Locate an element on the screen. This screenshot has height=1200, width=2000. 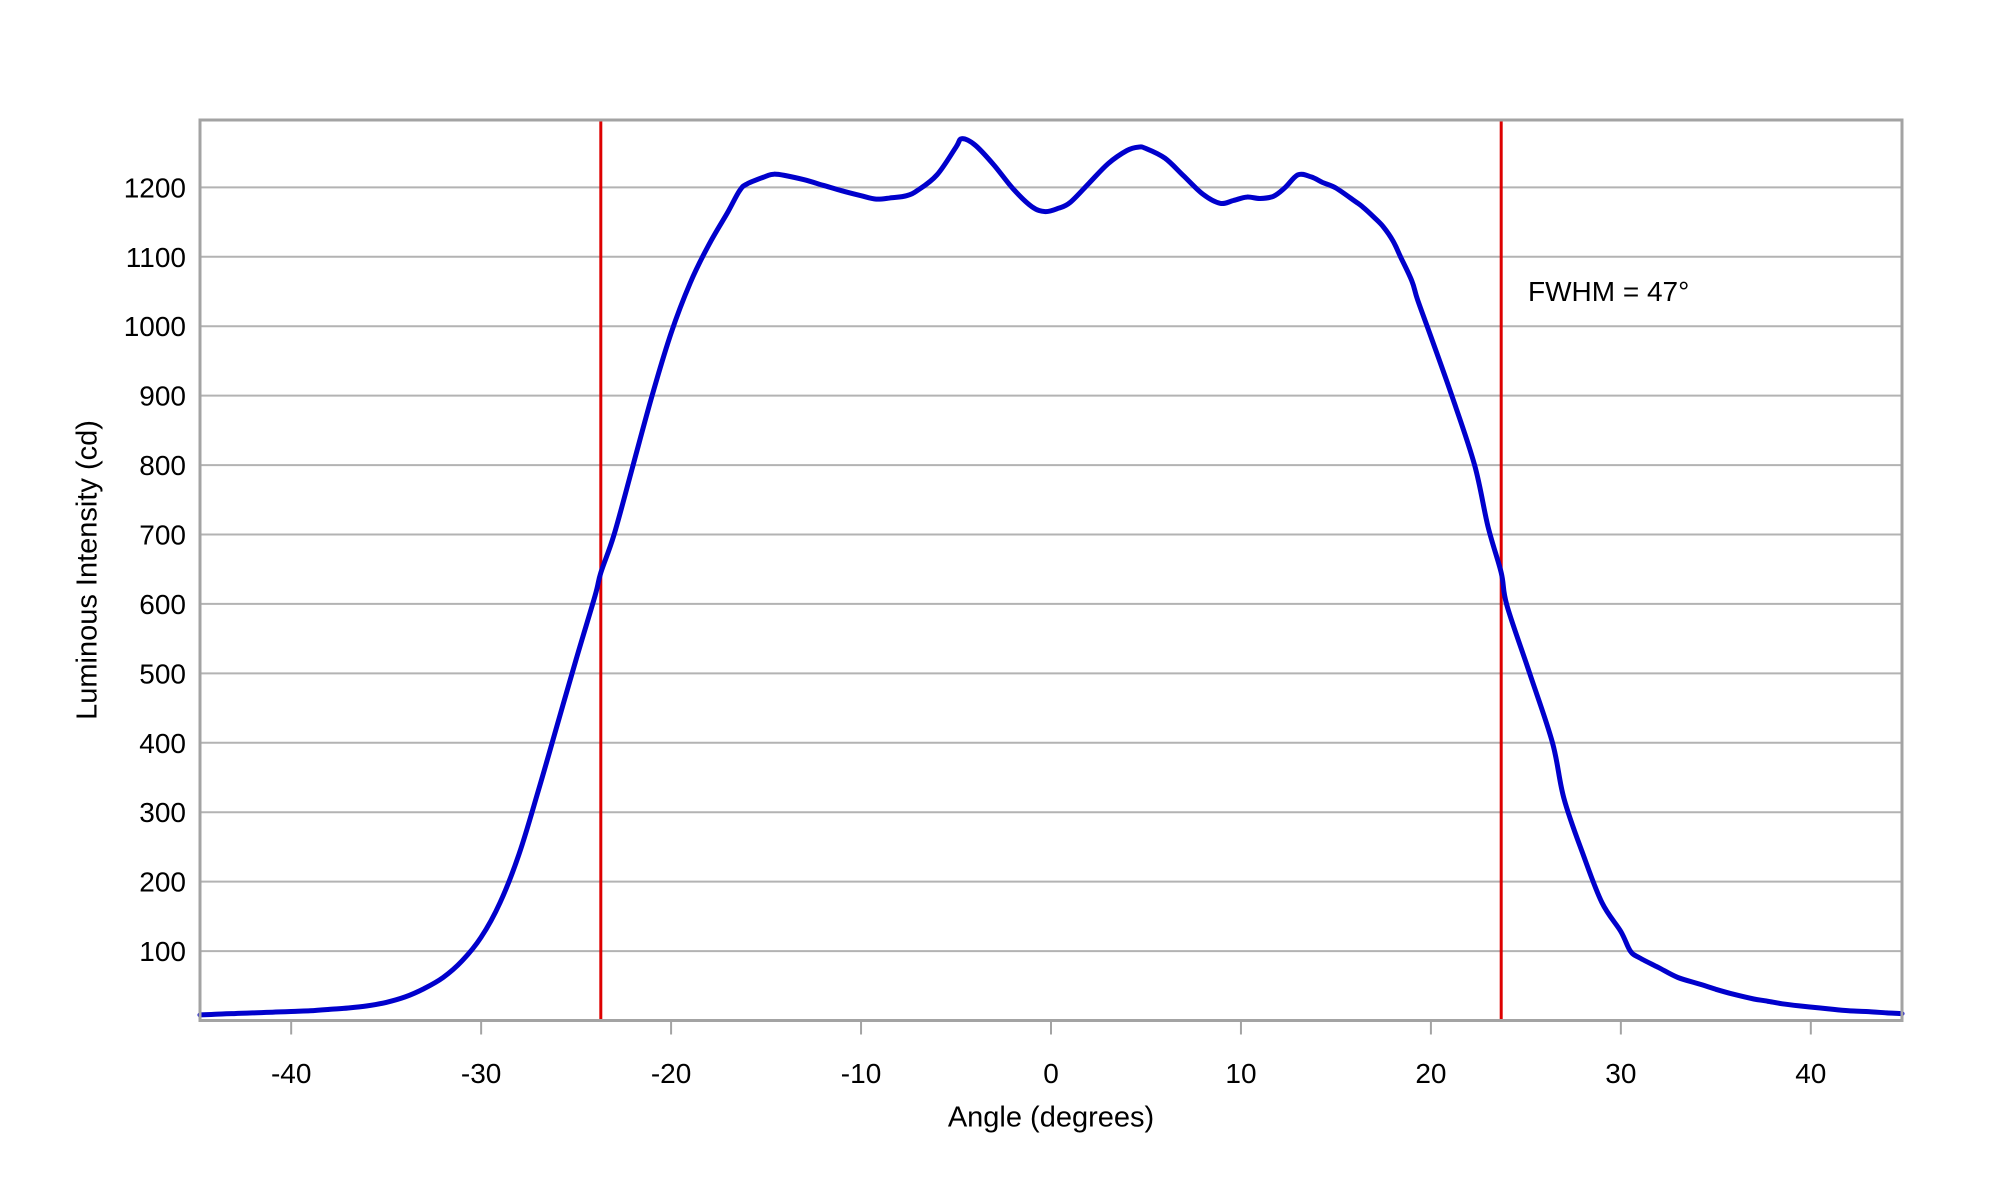
y-tick-label: 400 is located at coordinates (162, 743).